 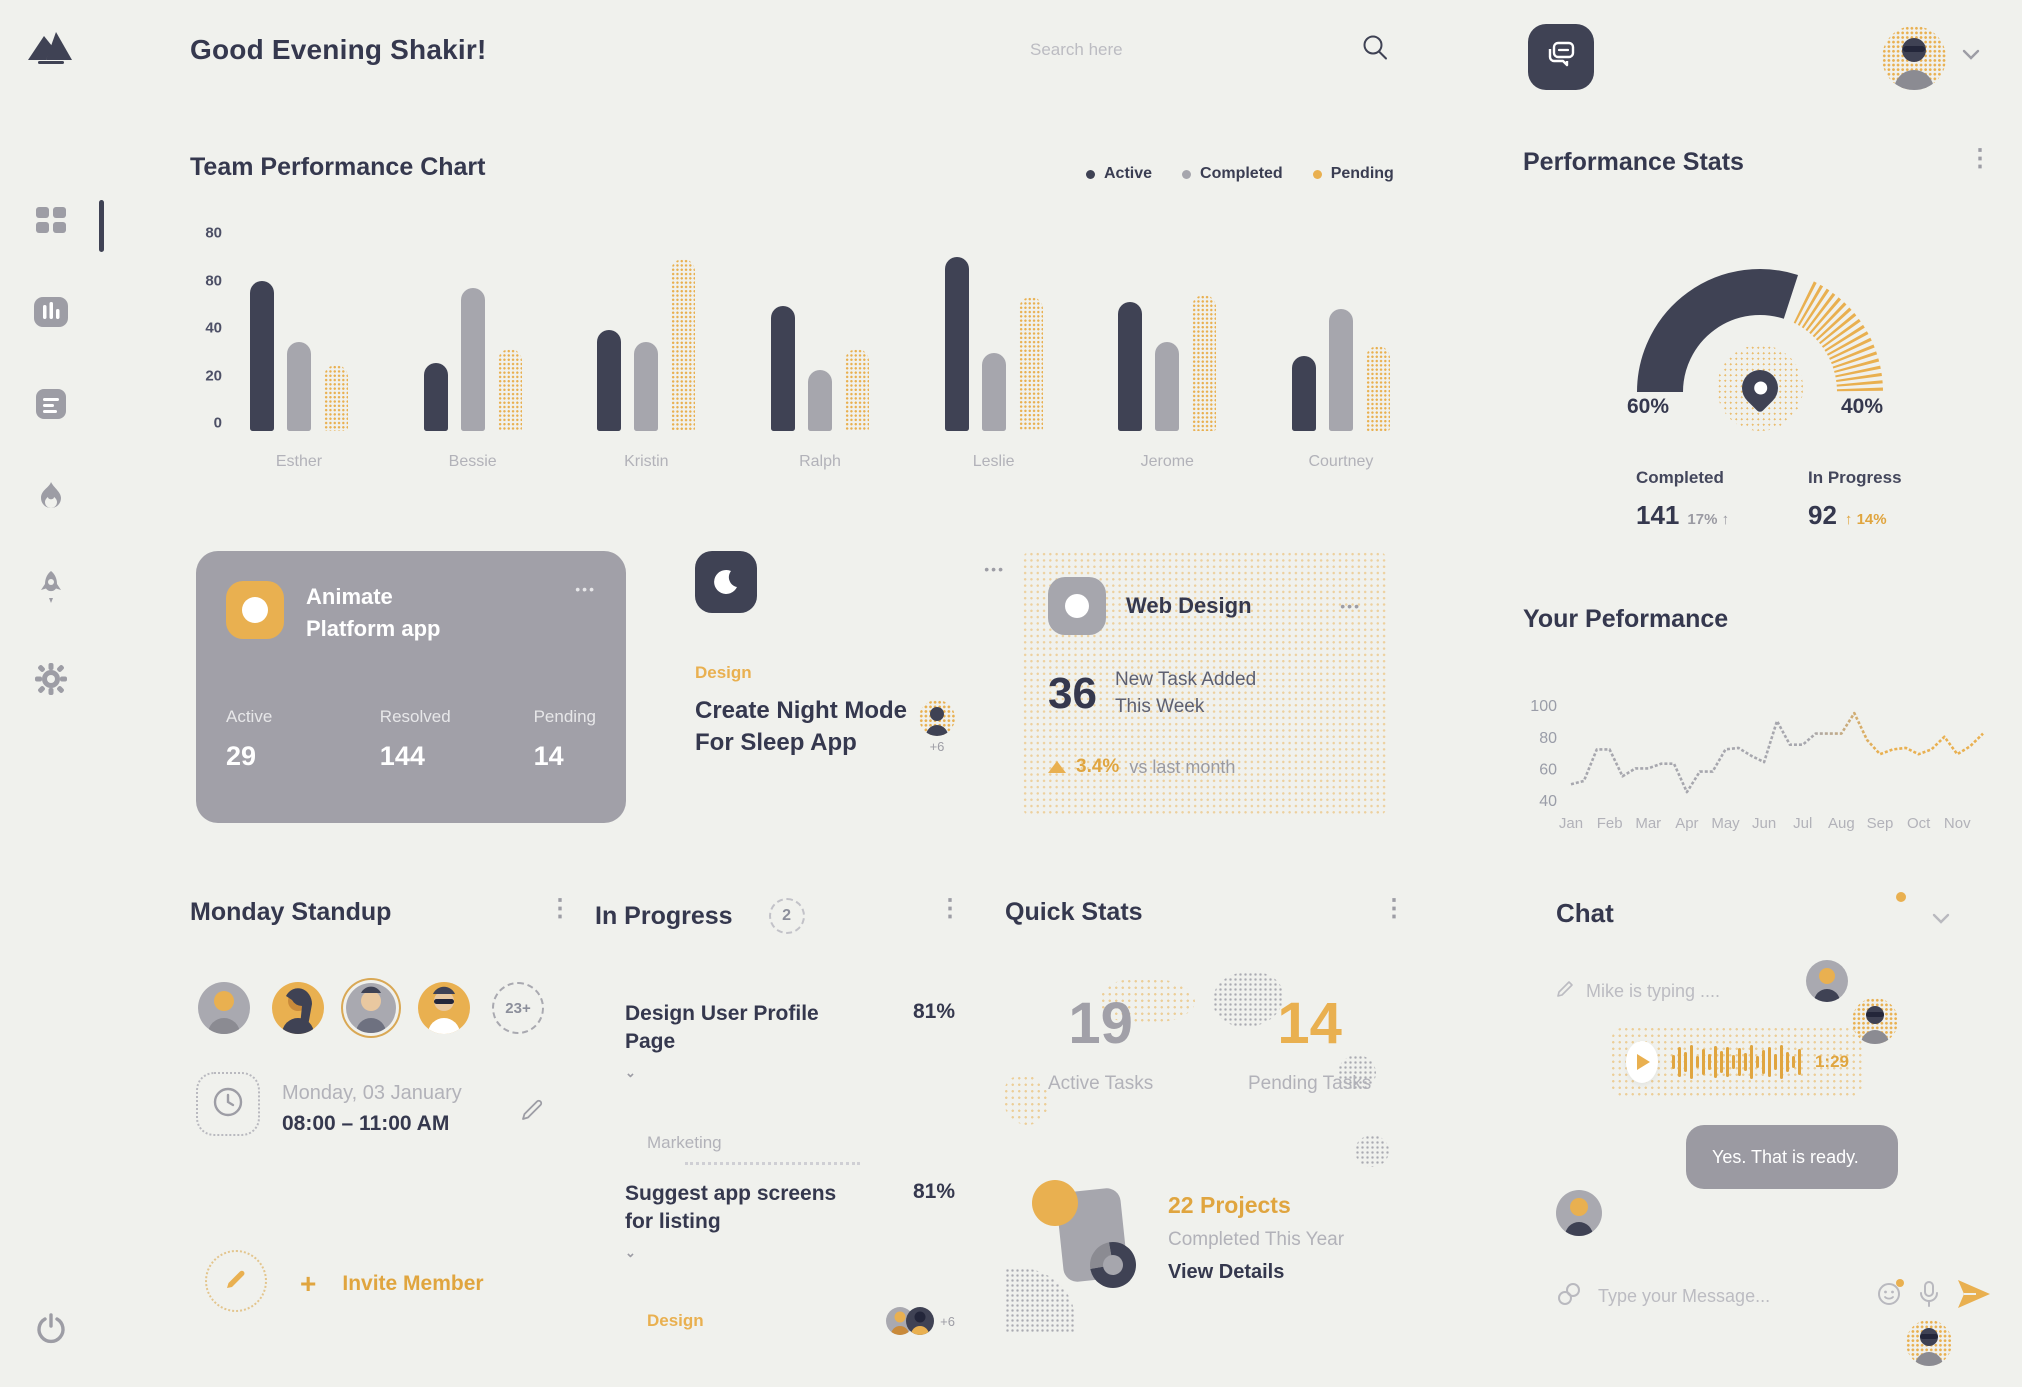 What do you see at coordinates (1077, 606) in the screenshot?
I see `web-design-icon` at bounding box center [1077, 606].